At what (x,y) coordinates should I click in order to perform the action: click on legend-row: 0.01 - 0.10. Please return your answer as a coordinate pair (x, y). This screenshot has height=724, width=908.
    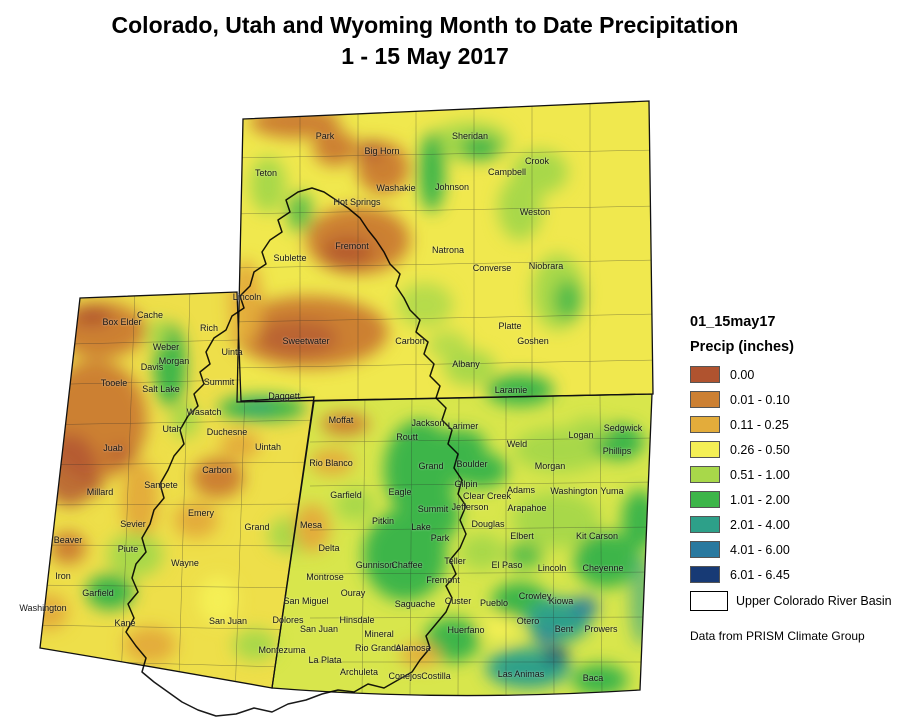
    Looking at the image, I should click on (797, 399).